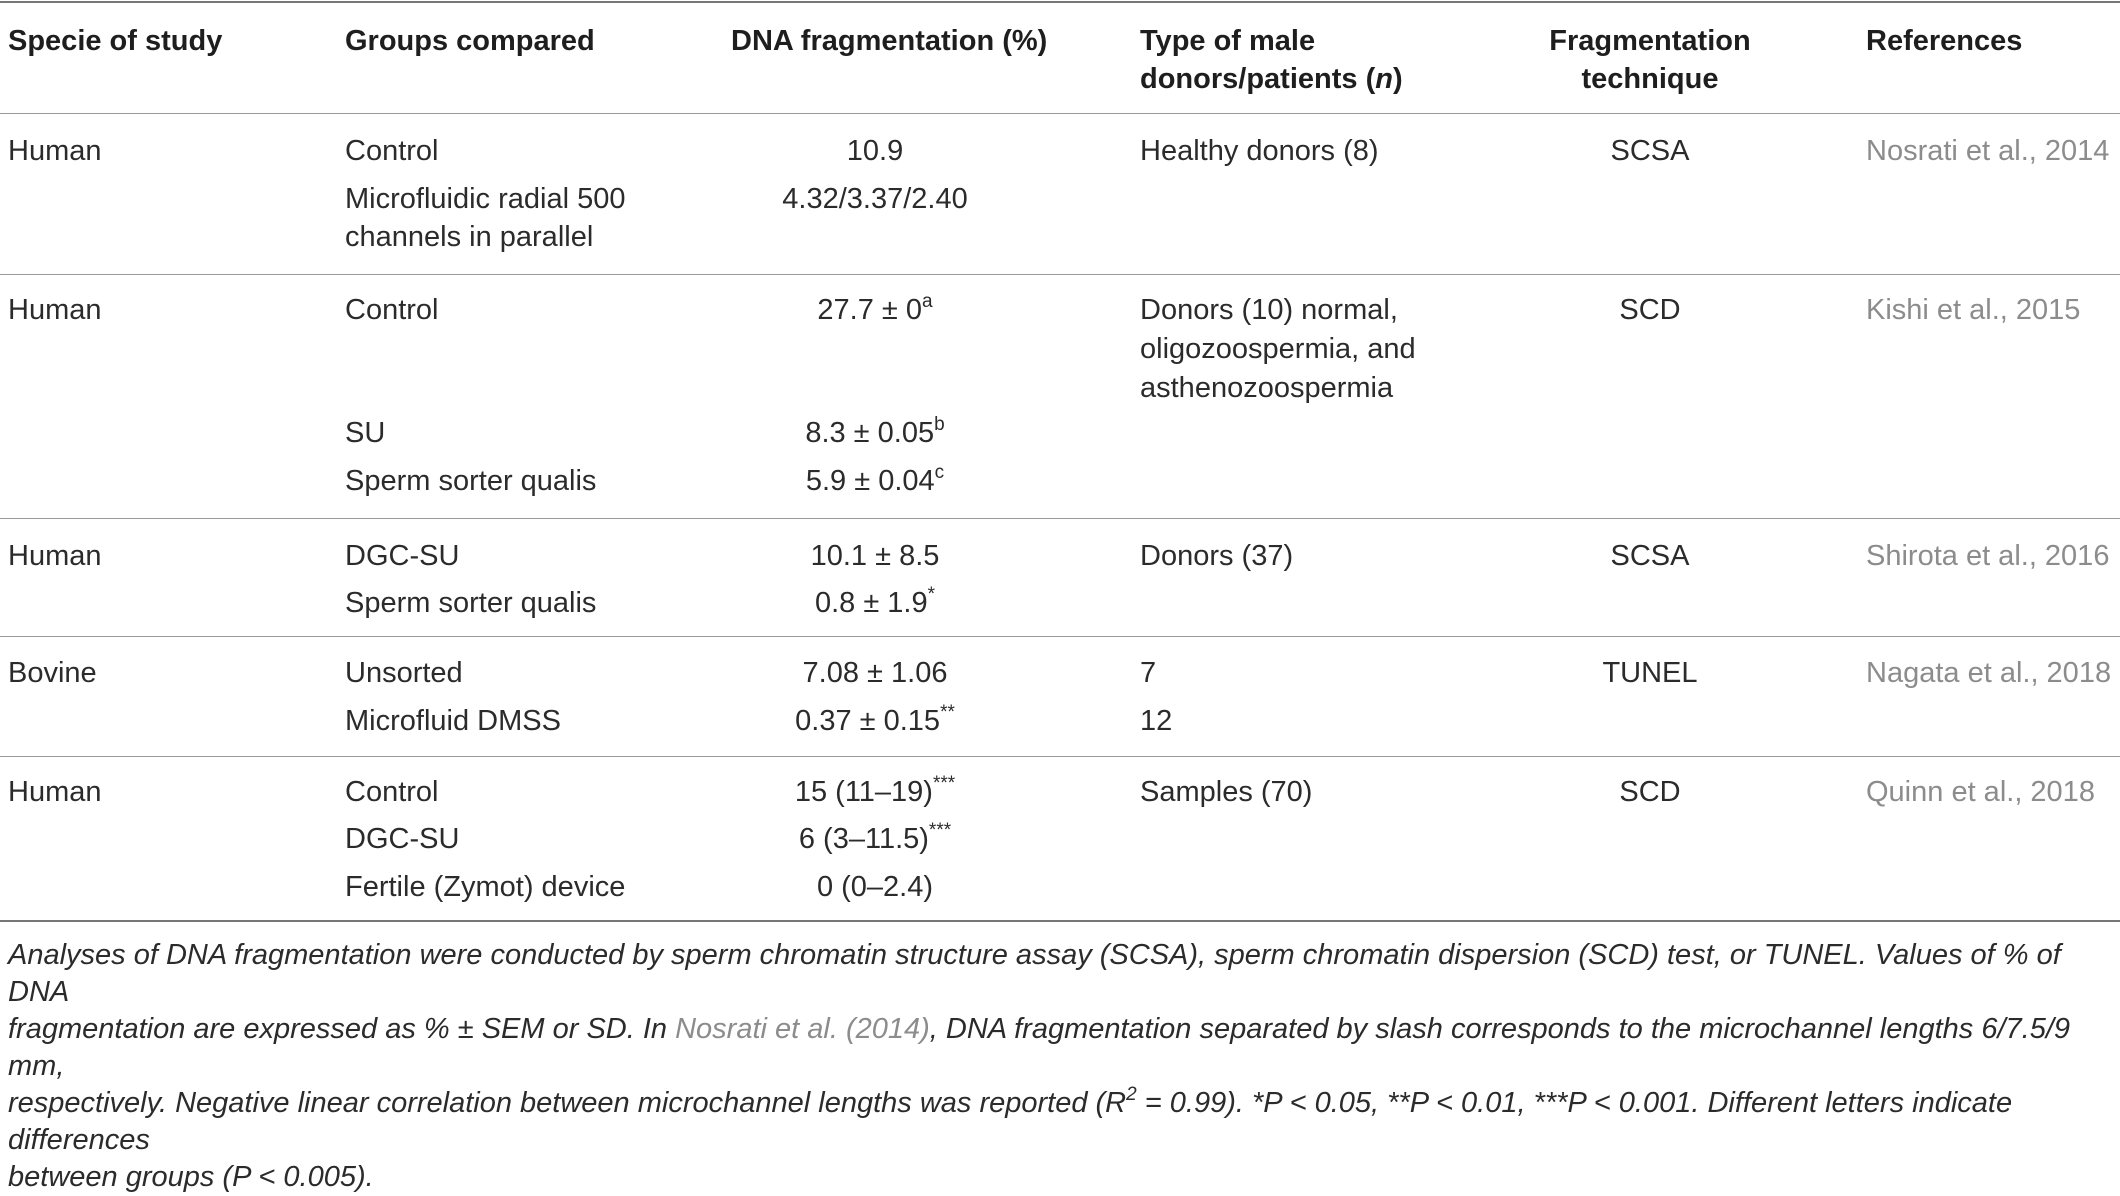 Image resolution: width=2120 pixels, height=1196 pixels. Describe the element at coordinates (875, 199) in the screenshot. I see `row1-dna-2: 4.32/3.37/2.40` at that location.